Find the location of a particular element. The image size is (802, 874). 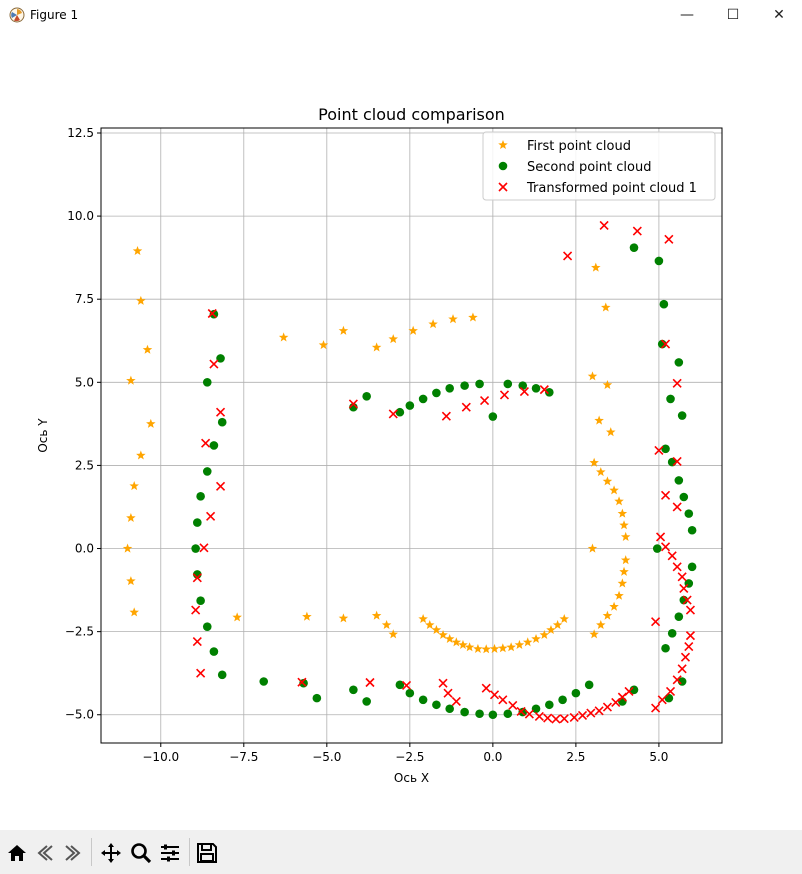

legend-box is located at coordinates (599, 166).